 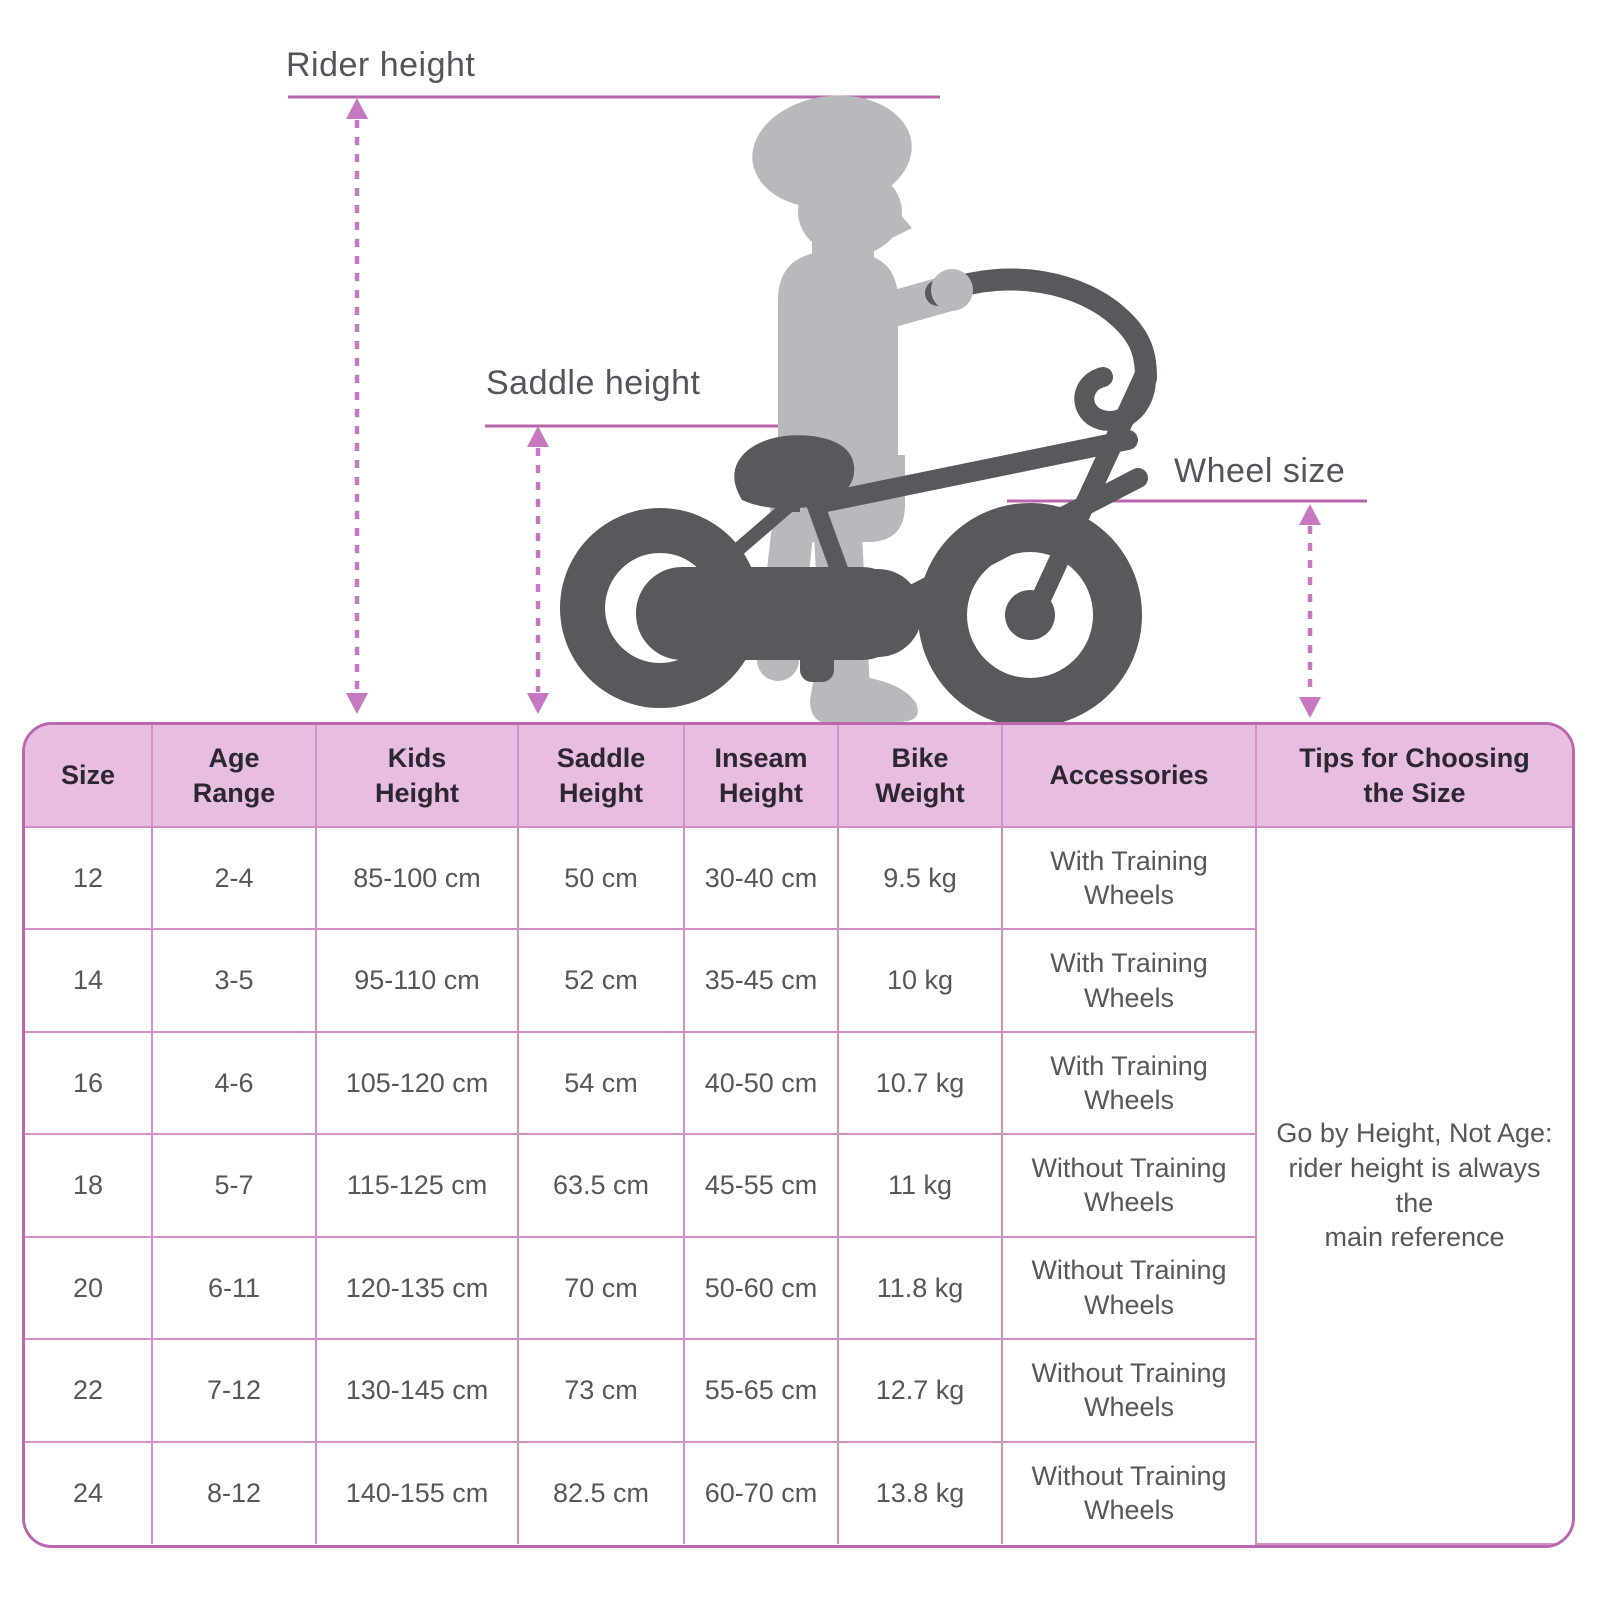 What do you see at coordinates (1129, 776) in the screenshot?
I see `header-accessories: Accessories` at bounding box center [1129, 776].